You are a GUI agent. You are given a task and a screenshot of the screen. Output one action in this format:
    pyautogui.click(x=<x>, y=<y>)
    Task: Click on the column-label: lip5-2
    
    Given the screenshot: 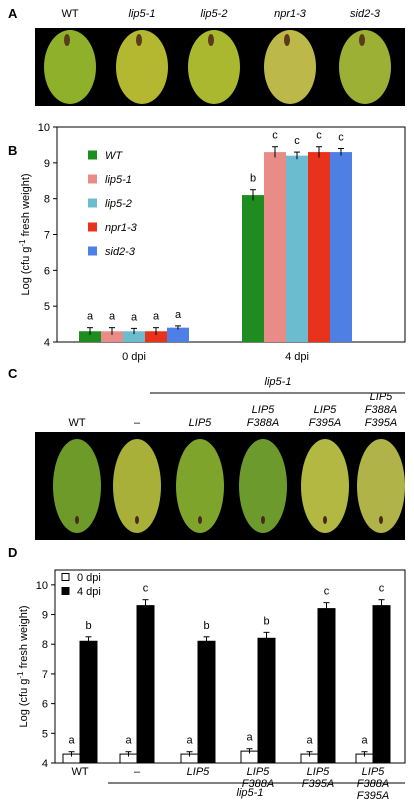 What is the action you would take?
    pyautogui.click(x=214, y=14)
    